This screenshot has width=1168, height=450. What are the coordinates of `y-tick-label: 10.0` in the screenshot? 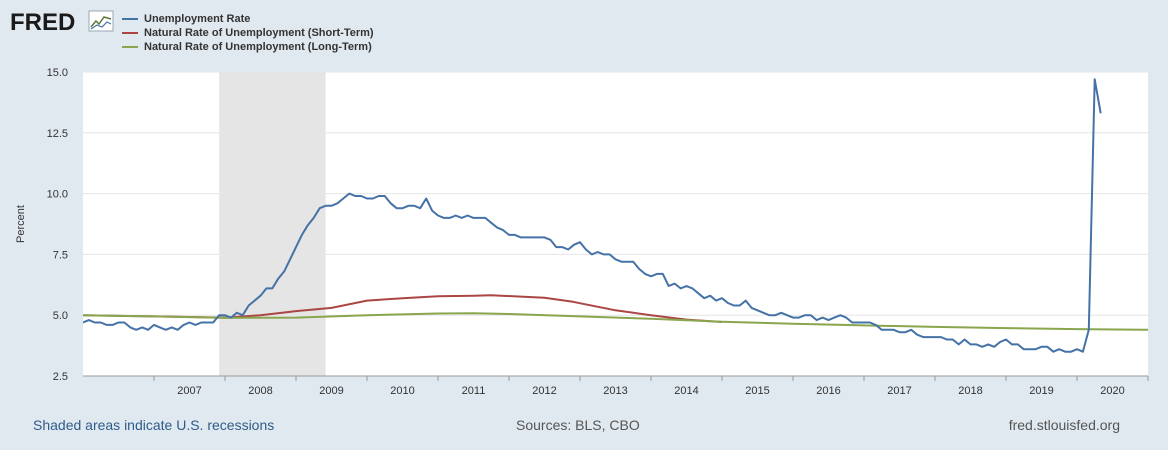 It's located at (57, 195).